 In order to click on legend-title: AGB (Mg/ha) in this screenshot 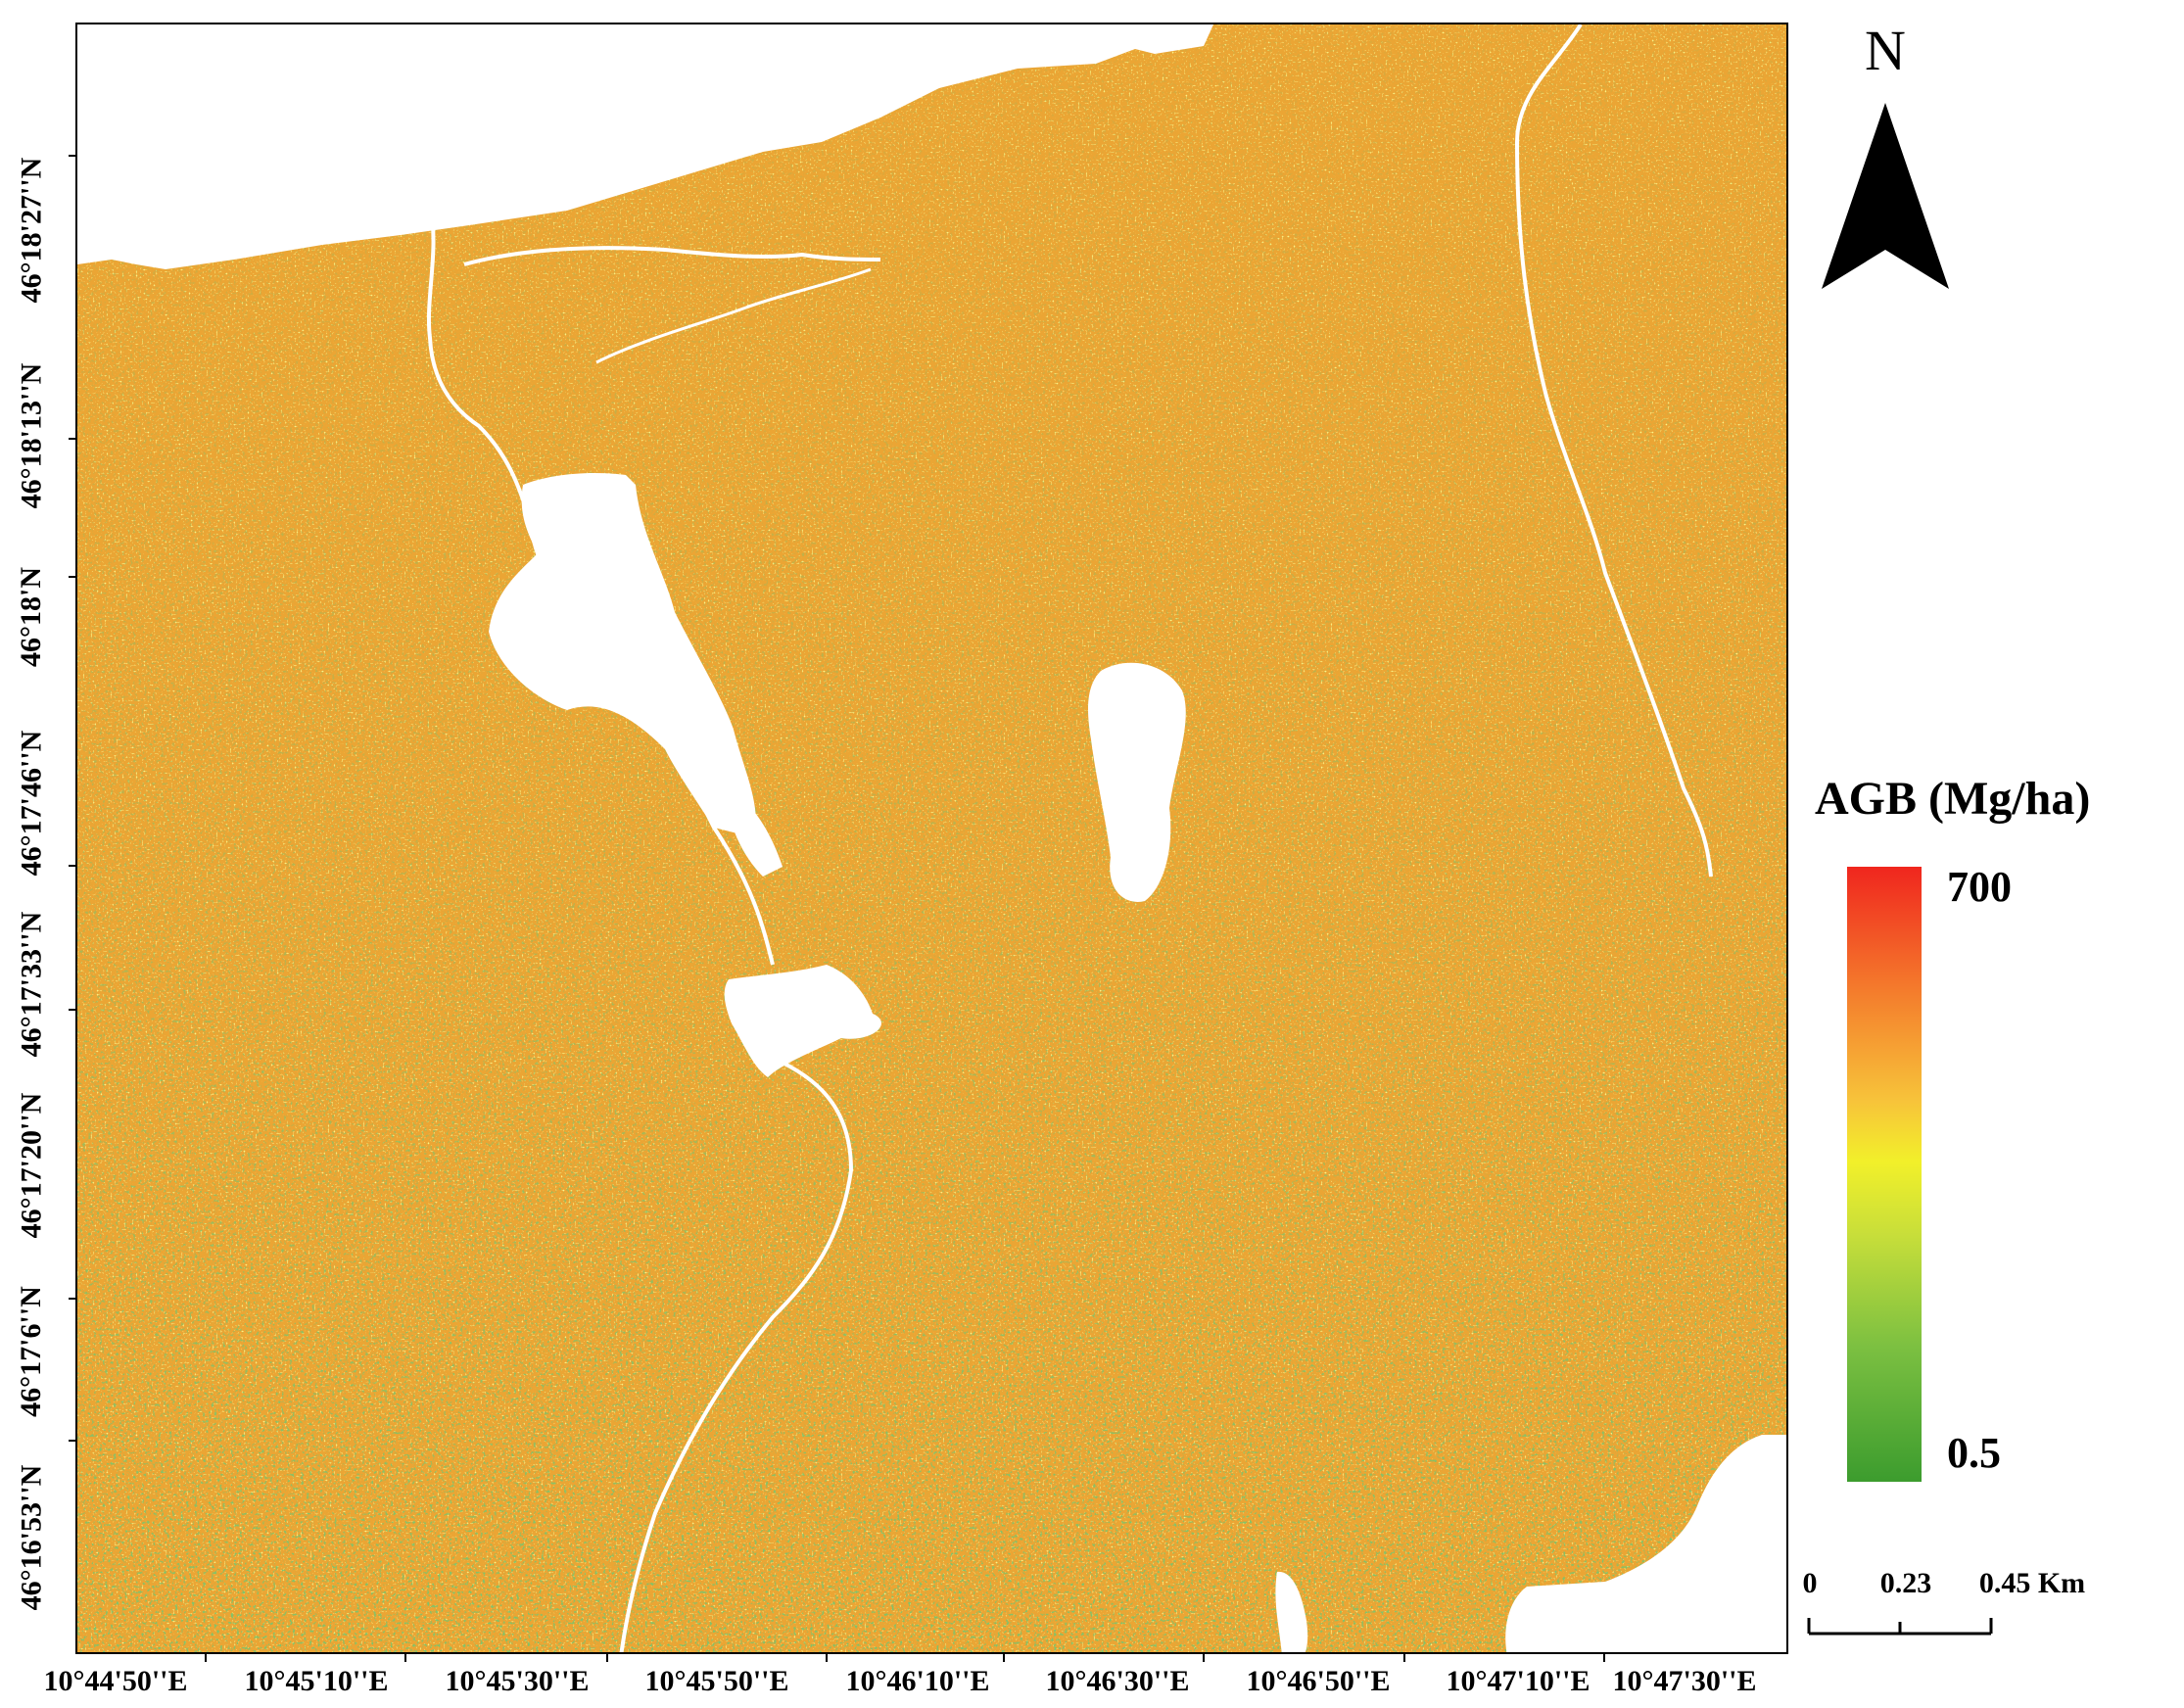, I will do `click(1953, 799)`.